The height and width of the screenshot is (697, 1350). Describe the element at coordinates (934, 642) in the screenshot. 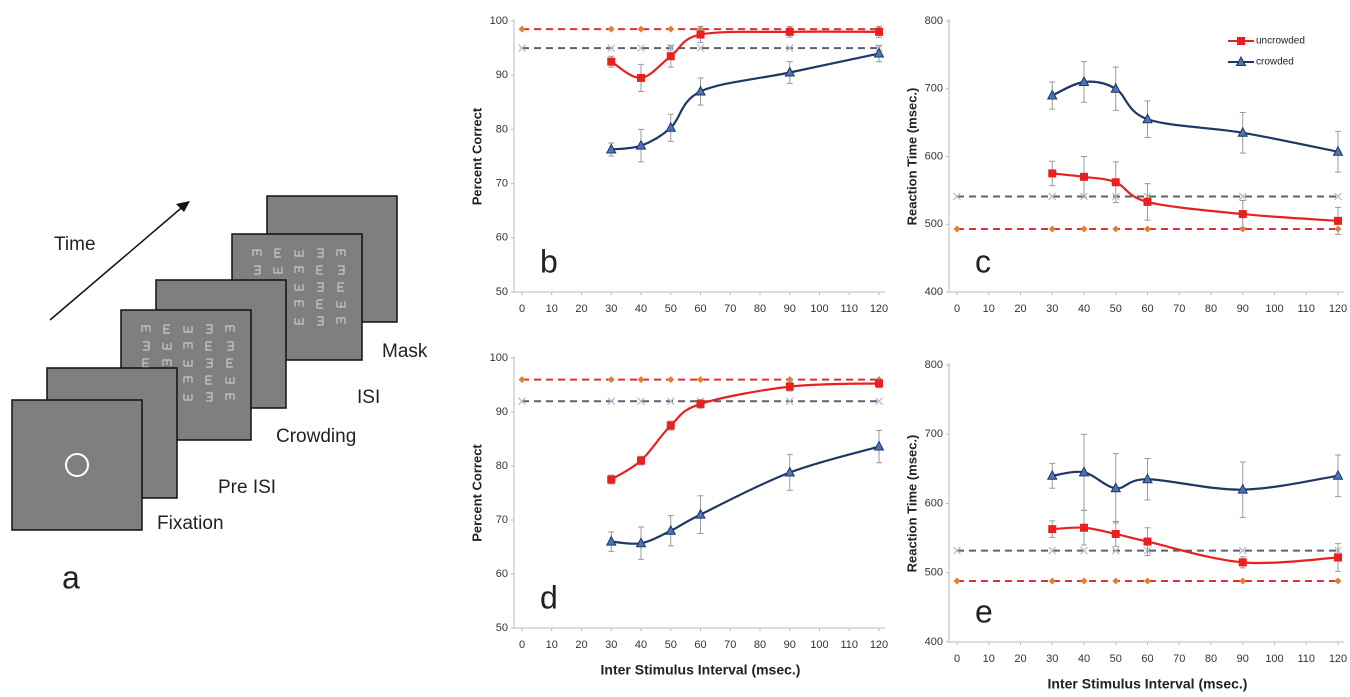

I see `y-tick-label: 400` at that location.